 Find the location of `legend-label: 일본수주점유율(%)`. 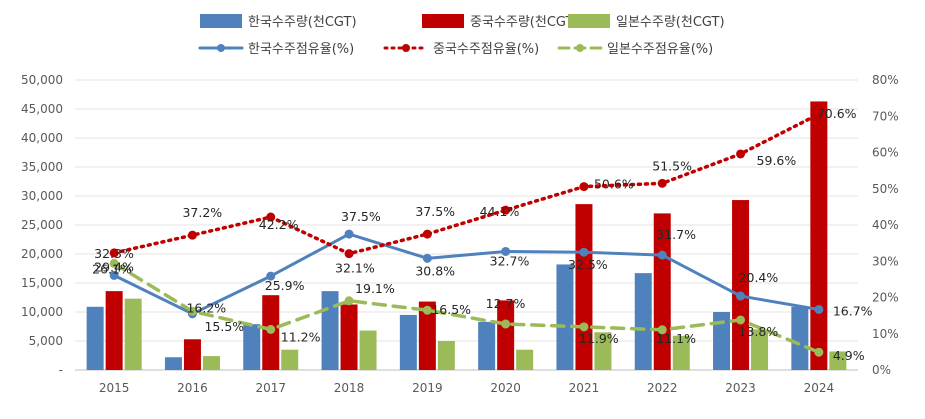

legend-label: 일본수주점유율(%) is located at coordinates (660, 49).